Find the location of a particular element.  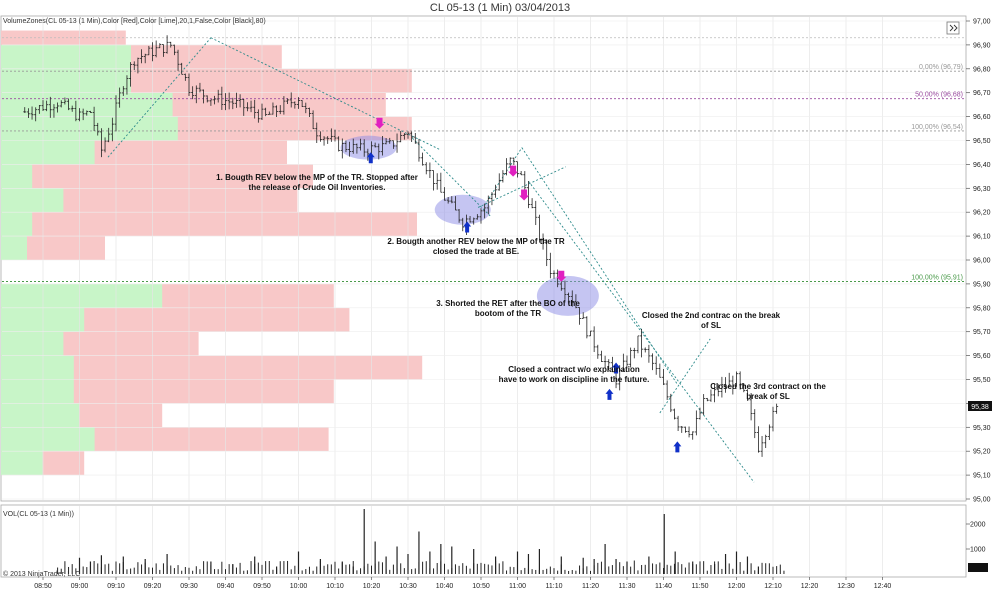

time-tick-label: 12:40 is located at coordinates (883, 586).